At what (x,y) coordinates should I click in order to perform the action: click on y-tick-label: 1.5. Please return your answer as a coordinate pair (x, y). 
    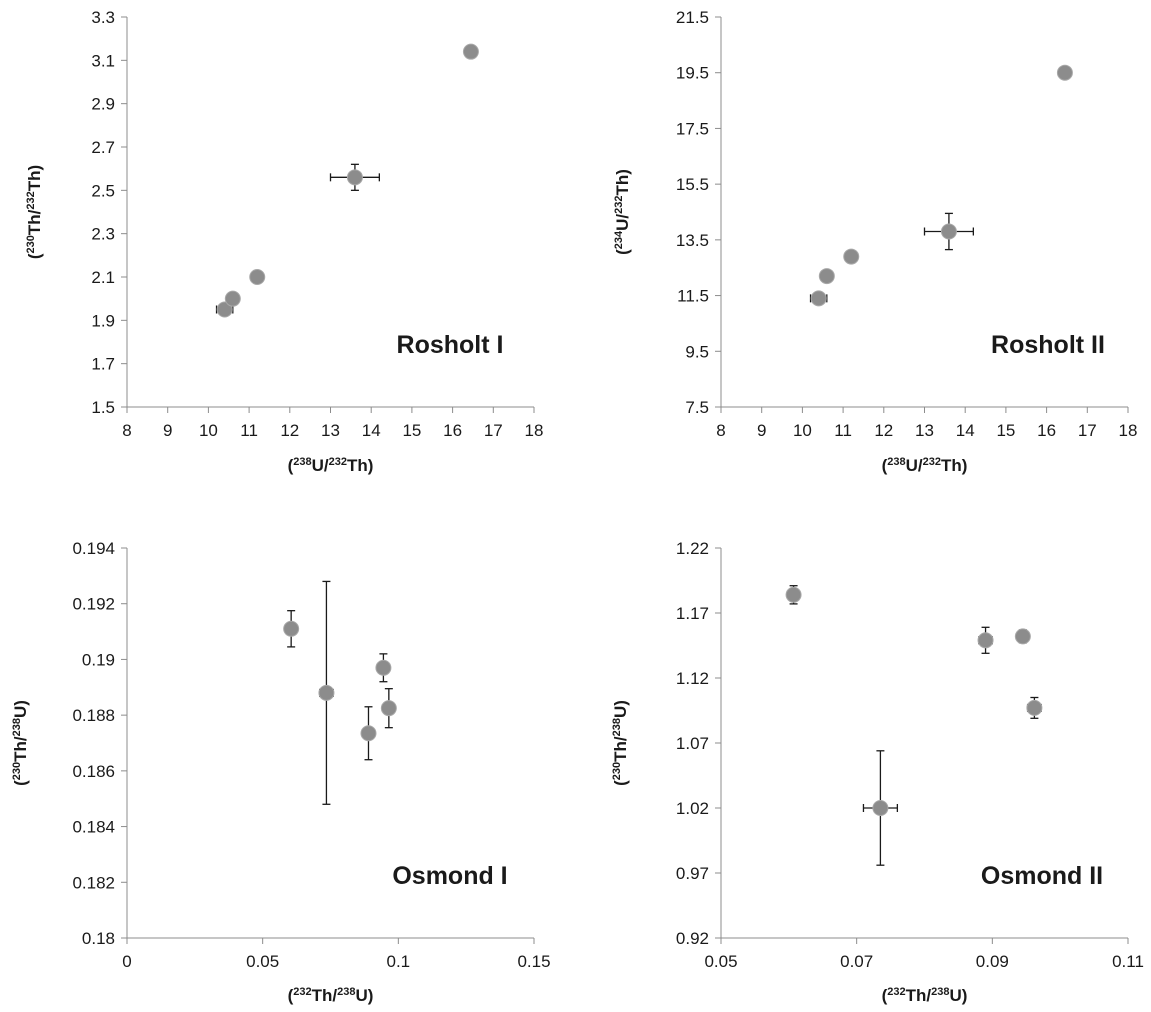
    Looking at the image, I should click on (103, 407).